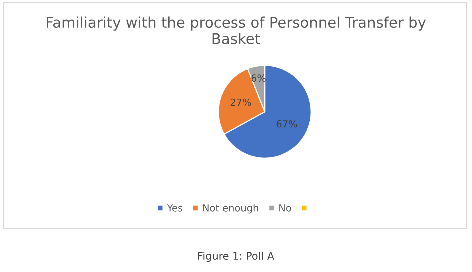 This screenshot has width=472, height=272. What do you see at coordinates (241, 102) in the screenshot?
I see `data-label: 27%` at bounding box center [241, 102].